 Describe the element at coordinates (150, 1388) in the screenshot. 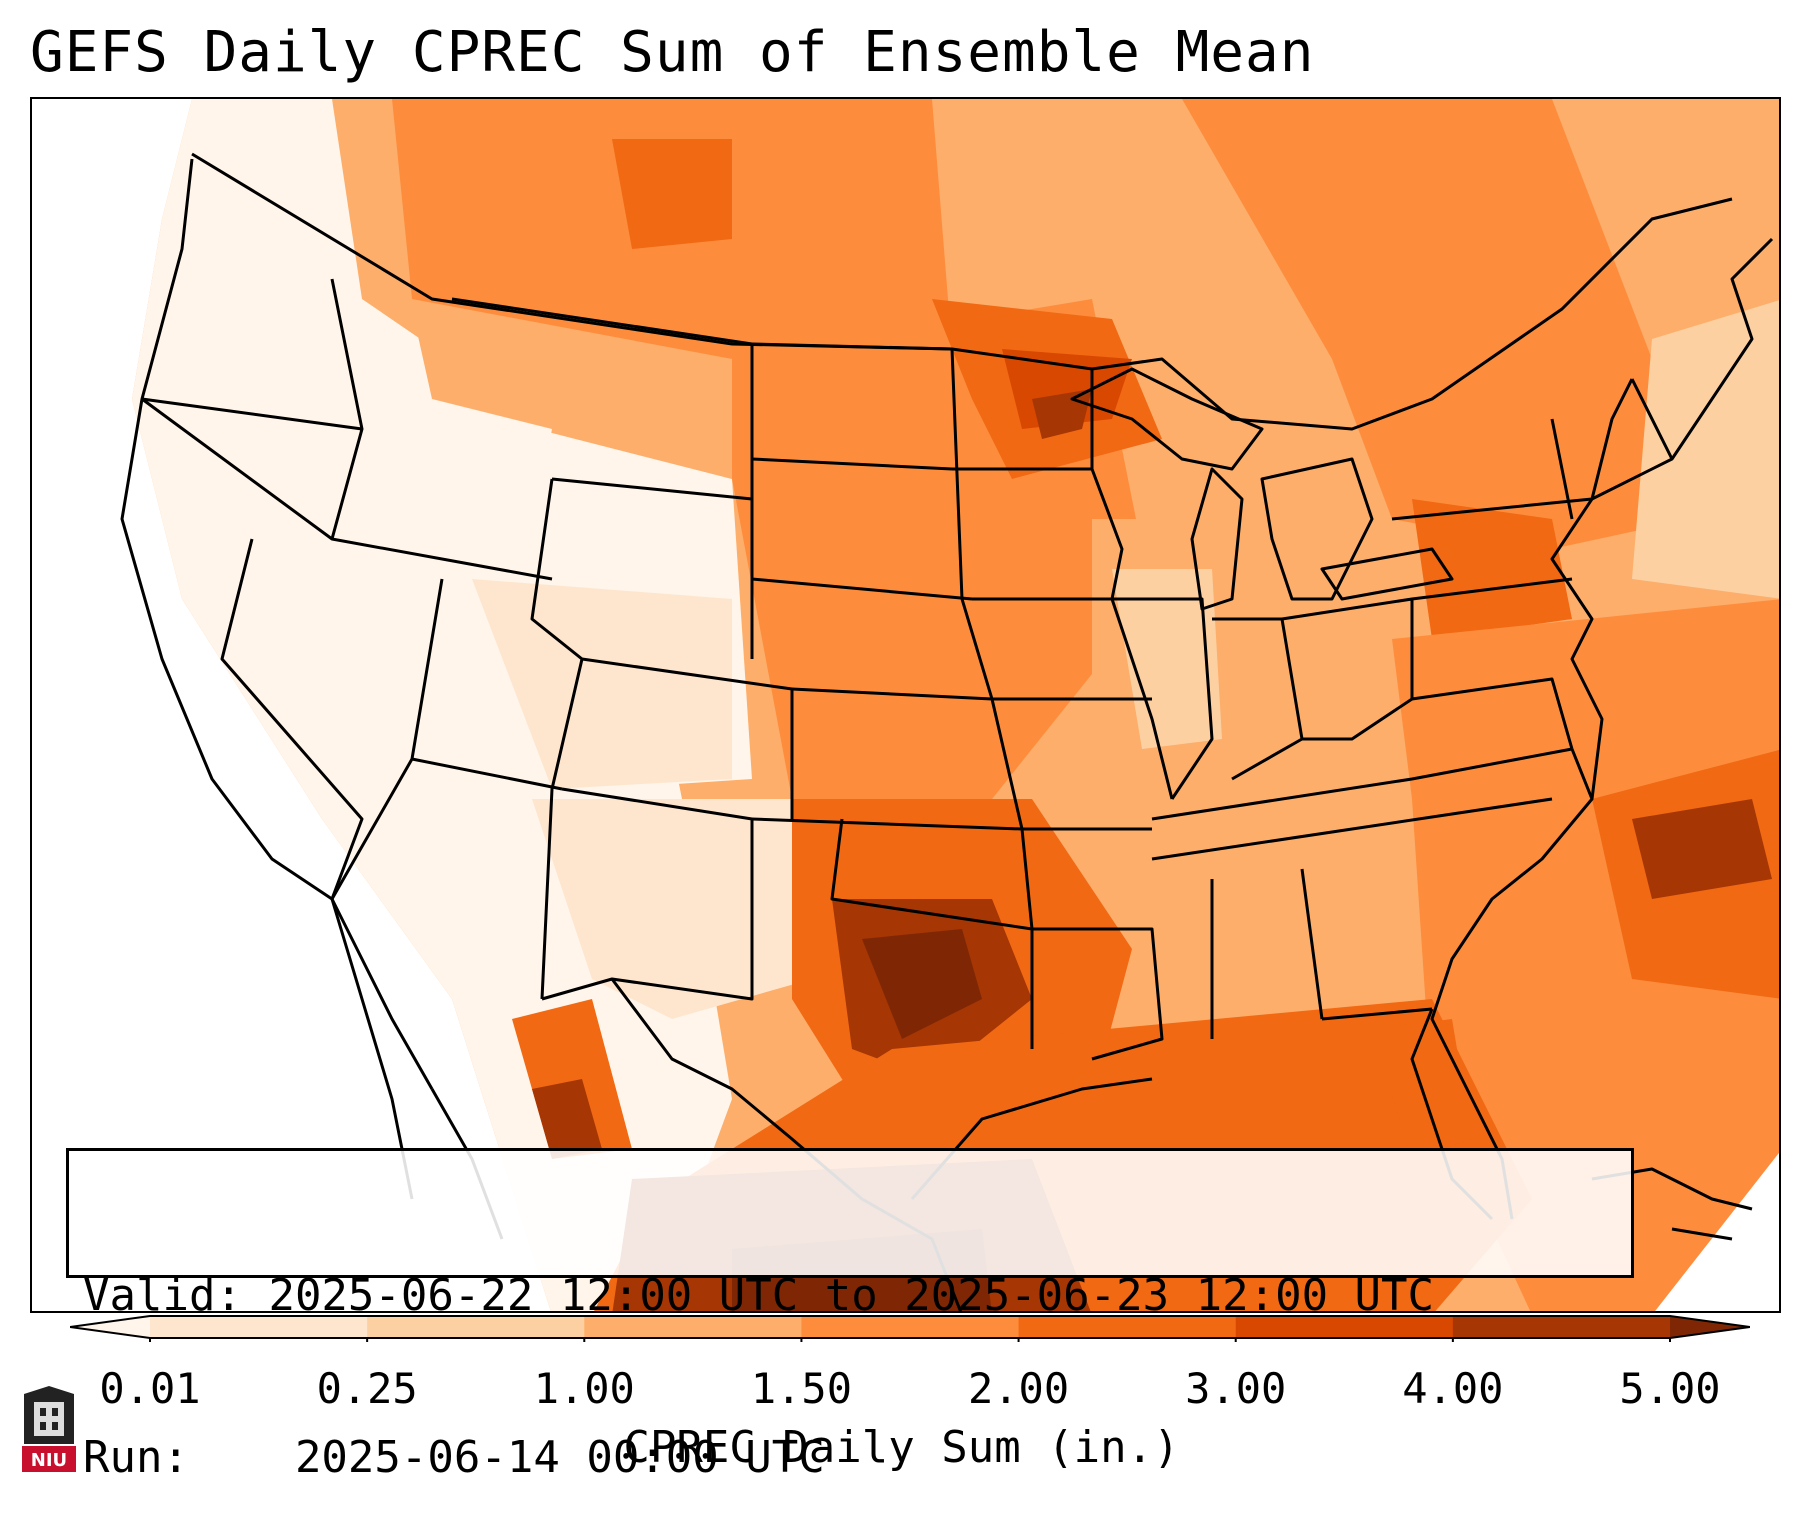

I see `colorbar-tick-label: 0.01` at that location.